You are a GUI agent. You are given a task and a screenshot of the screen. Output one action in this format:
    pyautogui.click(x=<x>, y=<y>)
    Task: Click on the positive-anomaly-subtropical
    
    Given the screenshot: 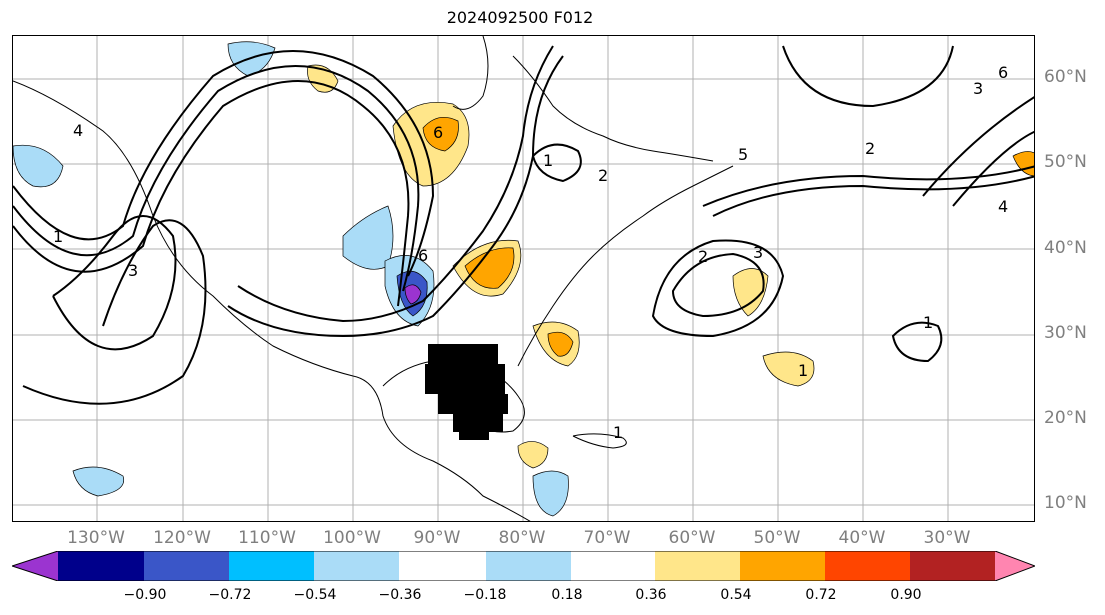 What is the action you would take?
    pyautogui.click(x=788, y=369)
    